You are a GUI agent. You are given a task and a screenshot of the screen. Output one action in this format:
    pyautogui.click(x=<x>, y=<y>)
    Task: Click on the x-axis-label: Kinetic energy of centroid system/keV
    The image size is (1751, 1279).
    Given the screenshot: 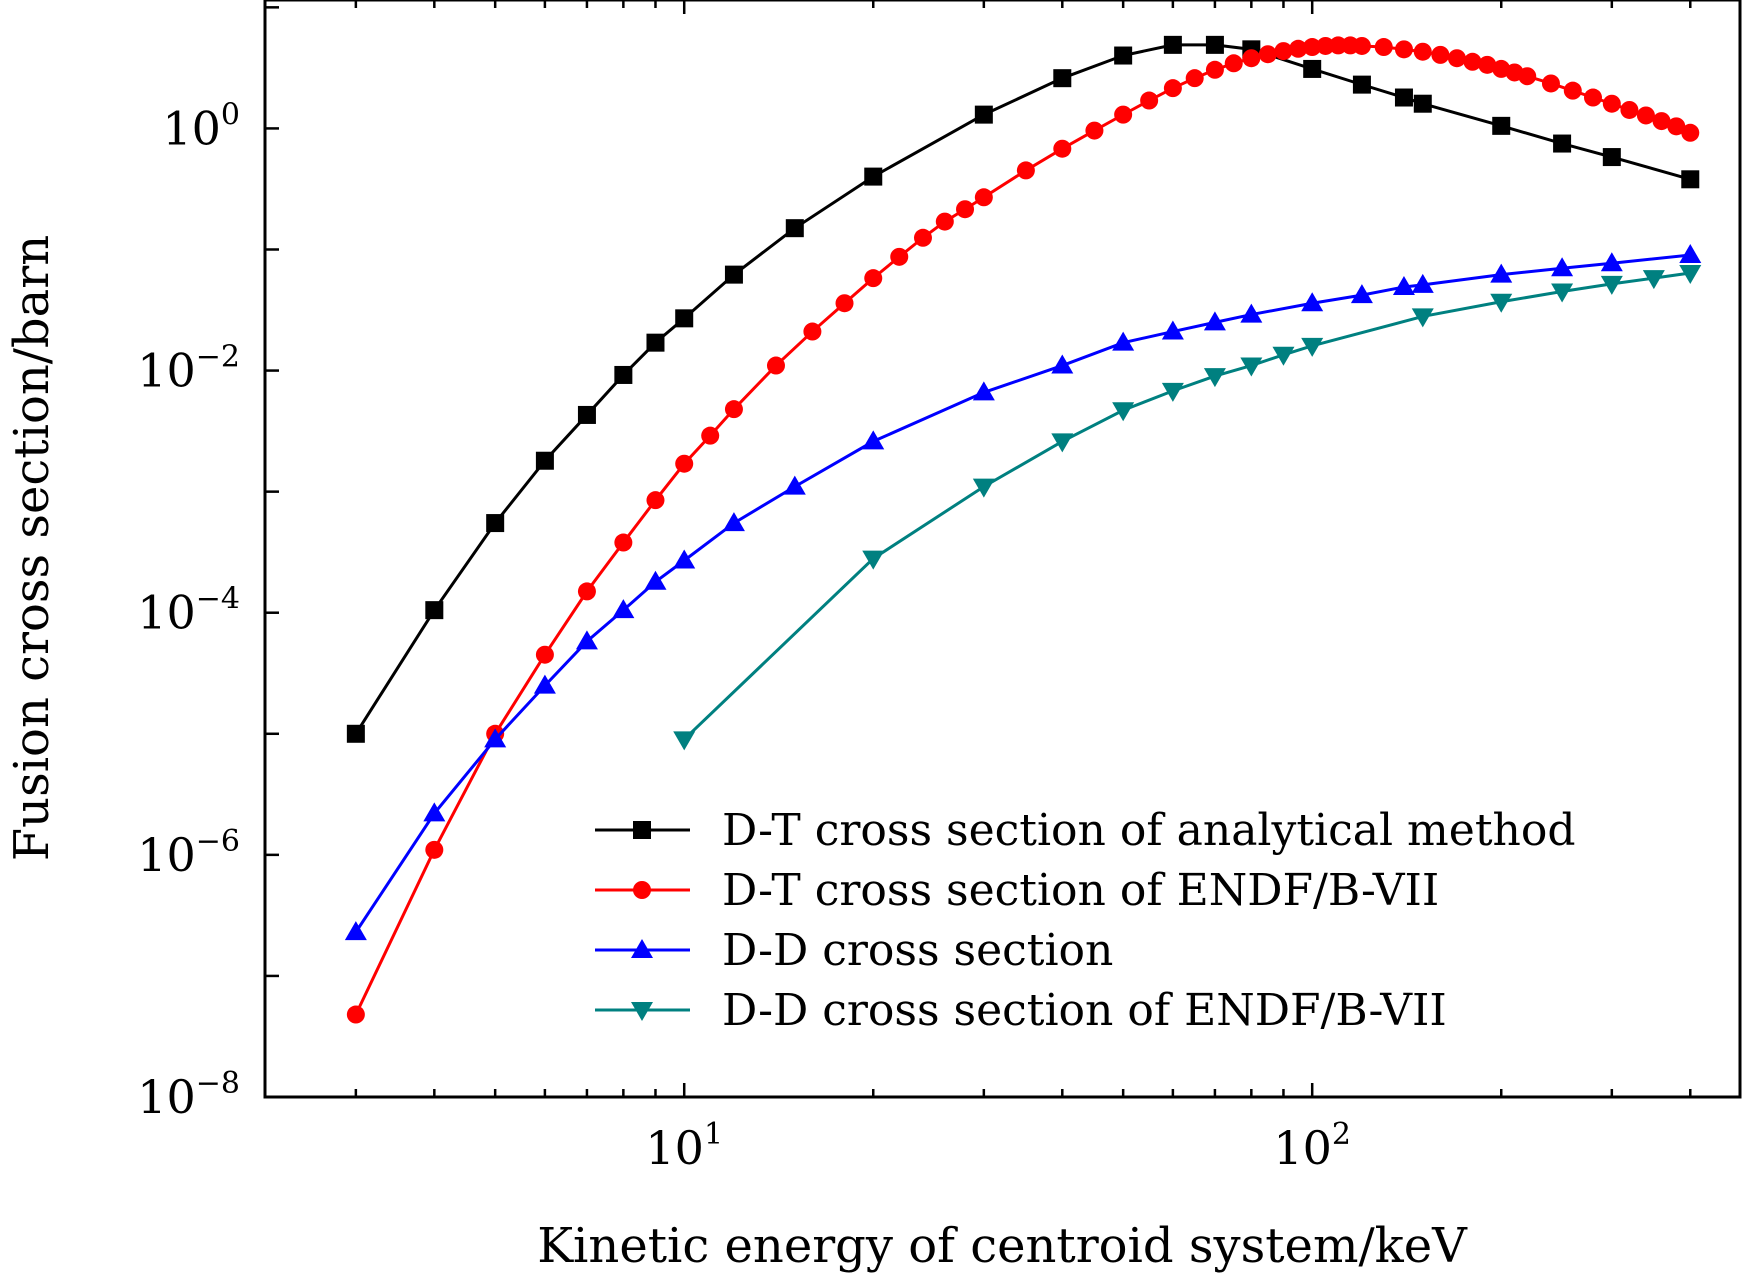 What is the action you would take?
    pyautogui.click(x=1002, y=1246)
    